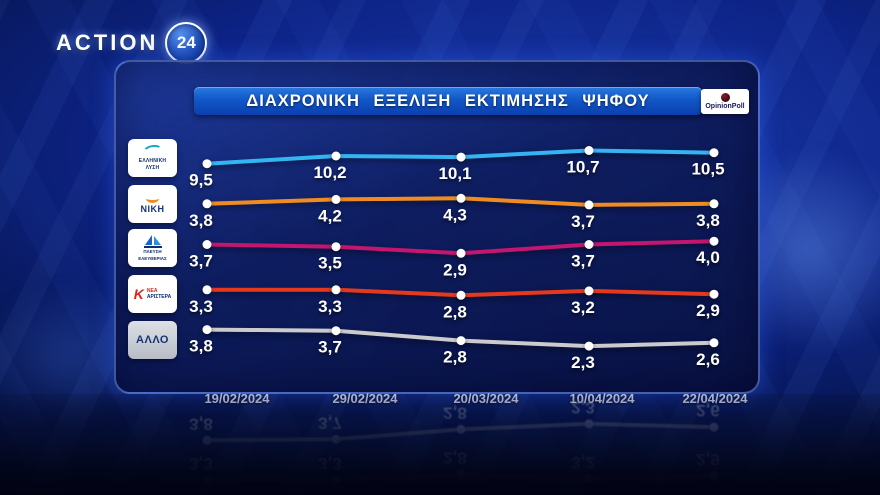 This screenshot has height=495, width=880. I want to click on party-label: ΝΕΑ, so click(152, 291).